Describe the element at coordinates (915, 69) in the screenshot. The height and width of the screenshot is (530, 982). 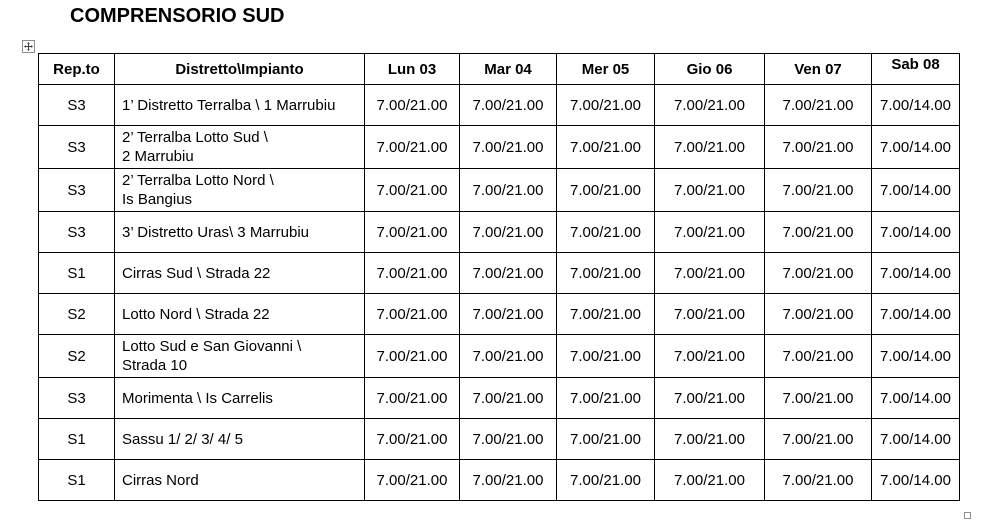
I see `column-header-7: Sab 08` at that location.